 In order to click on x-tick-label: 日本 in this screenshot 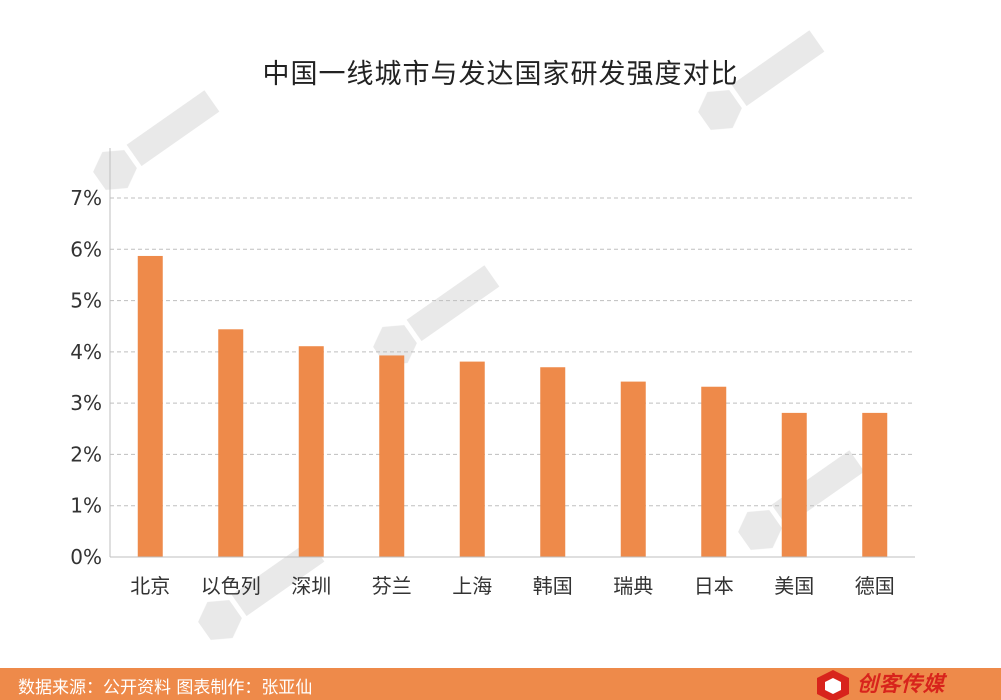, I will do `click(714, 586)`.